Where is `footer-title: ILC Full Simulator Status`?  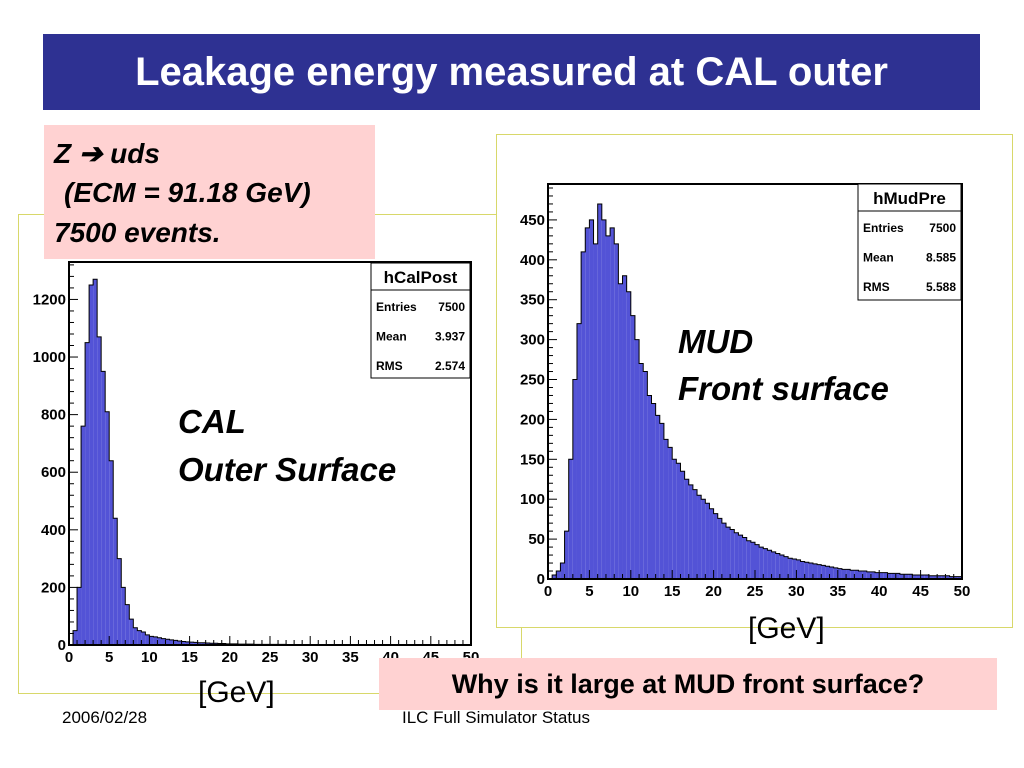
footer-title: ILC Full Simulator Status is located at coordinates (496, 717).